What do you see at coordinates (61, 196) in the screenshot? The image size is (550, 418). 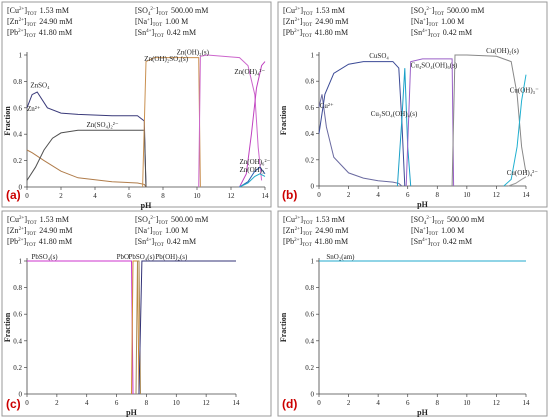 I see `x-tick-label: 2` at bounding box center [61, 196].